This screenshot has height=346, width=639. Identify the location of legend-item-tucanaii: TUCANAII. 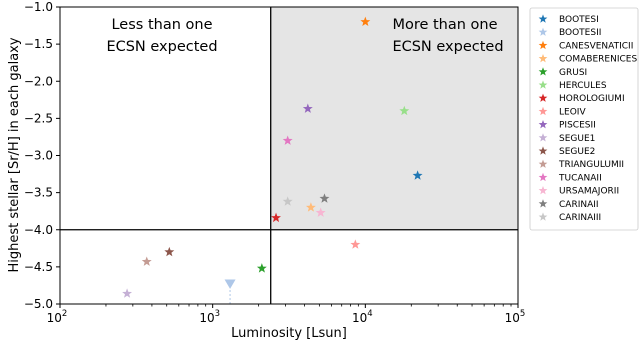
(570, 177).